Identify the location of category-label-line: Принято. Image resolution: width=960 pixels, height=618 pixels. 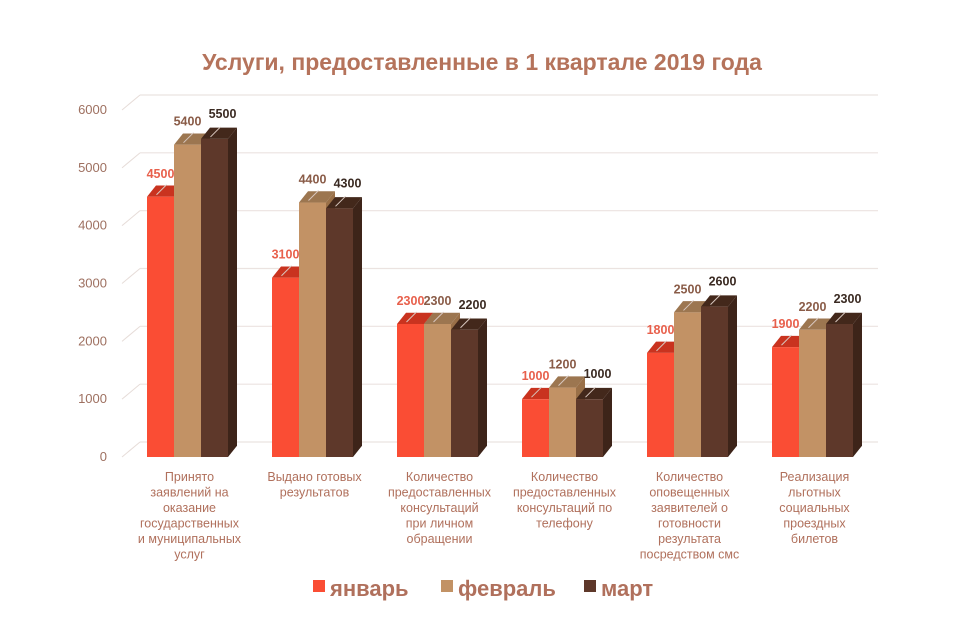
(189, 477).